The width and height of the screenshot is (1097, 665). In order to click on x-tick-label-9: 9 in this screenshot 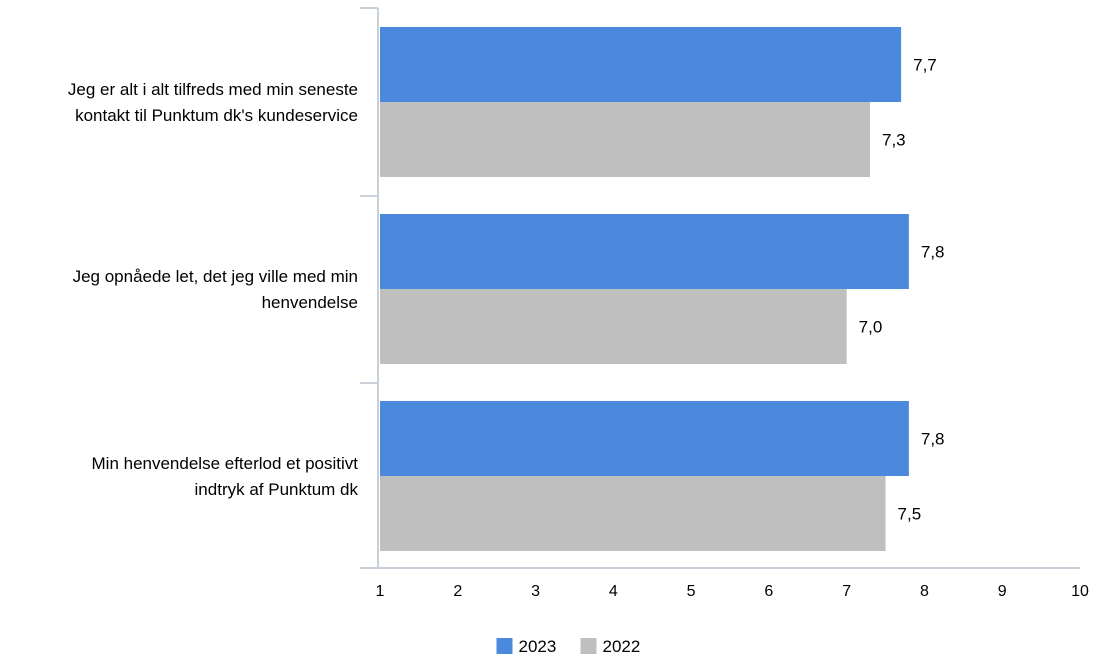, I will do `click(1002, 591)`.